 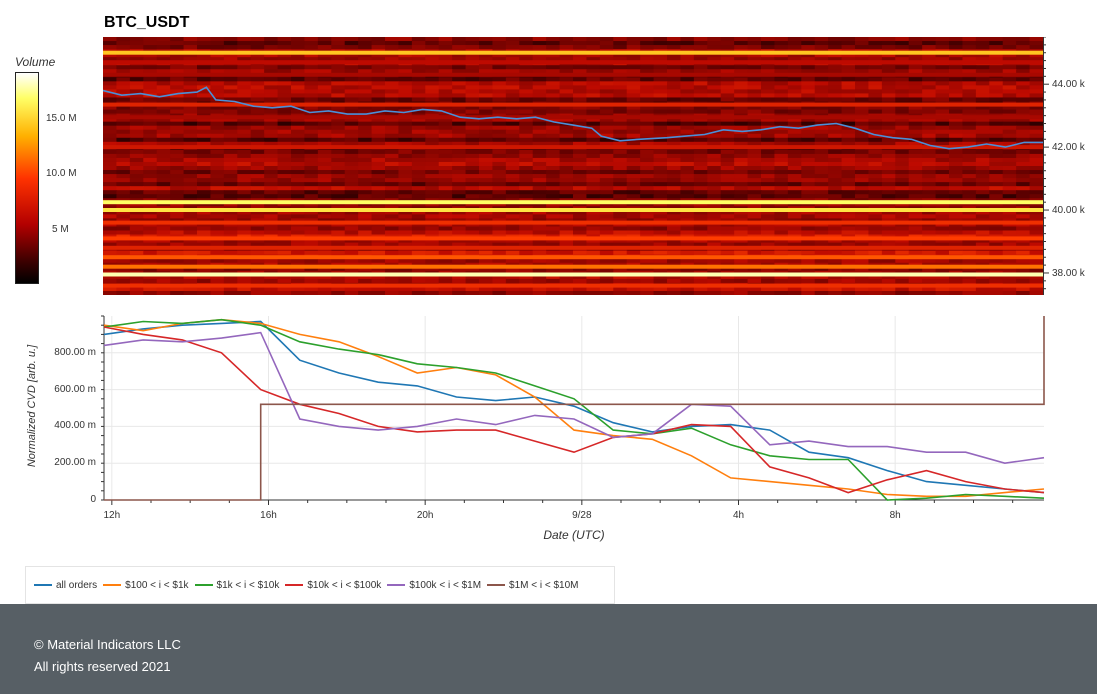 What do you see at coordinates (147, 22) in the screenshot?
I see `chart-title: BTC_USDT` at bounding box center [147, 22].